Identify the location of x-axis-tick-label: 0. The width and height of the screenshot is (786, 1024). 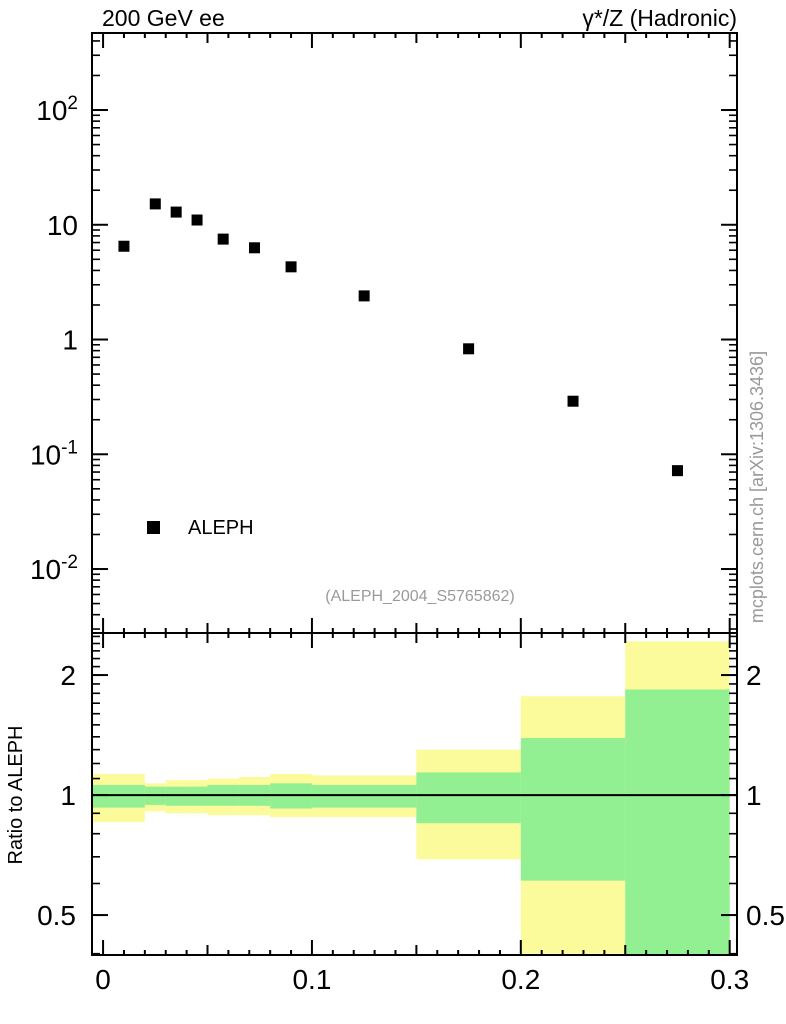
(103, 979).